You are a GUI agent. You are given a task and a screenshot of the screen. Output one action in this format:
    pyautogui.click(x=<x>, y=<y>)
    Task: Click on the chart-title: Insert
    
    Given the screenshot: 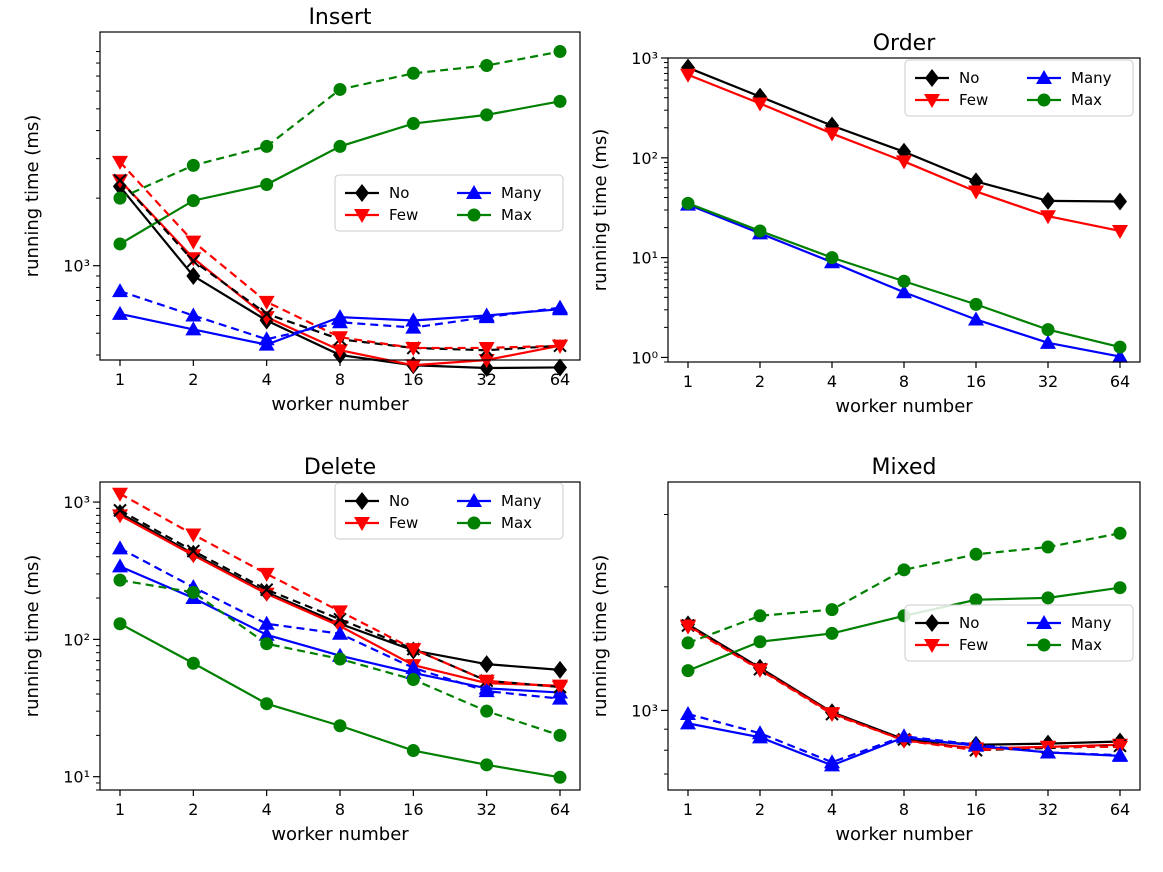 What is the action you would take?
    pyautogui.click(x=339, y=17)
    